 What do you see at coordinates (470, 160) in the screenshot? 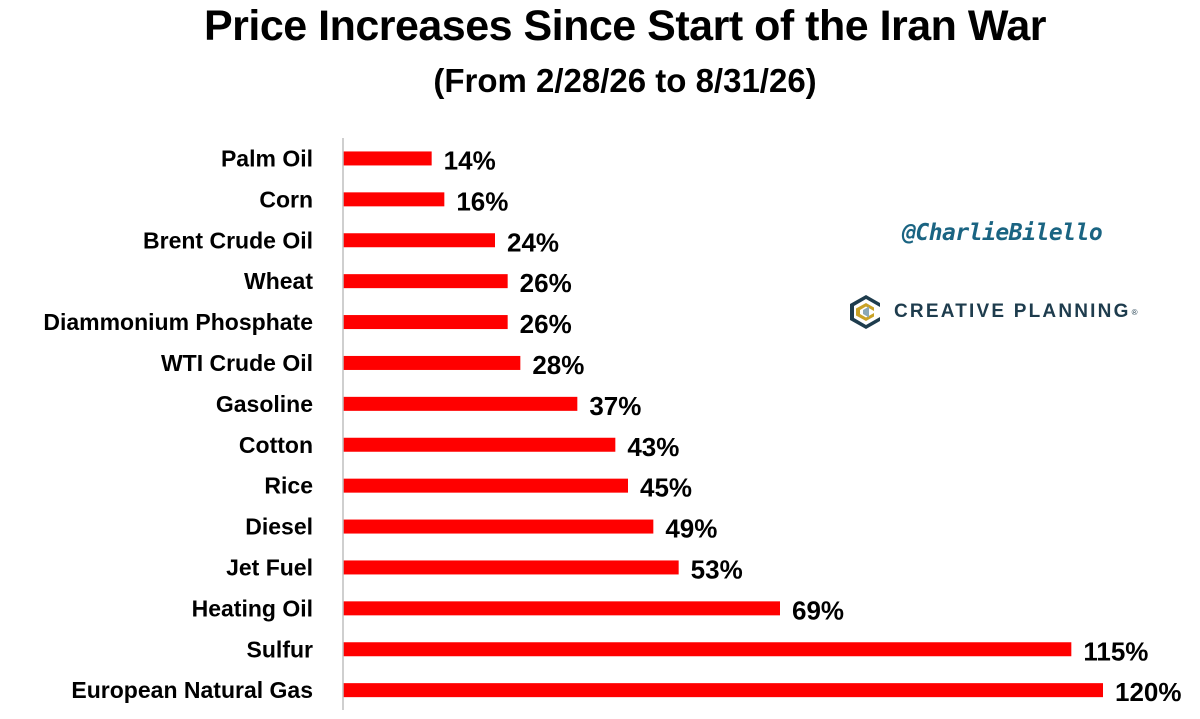
I see `data-label: 14%` at bounding box center [470, 160].